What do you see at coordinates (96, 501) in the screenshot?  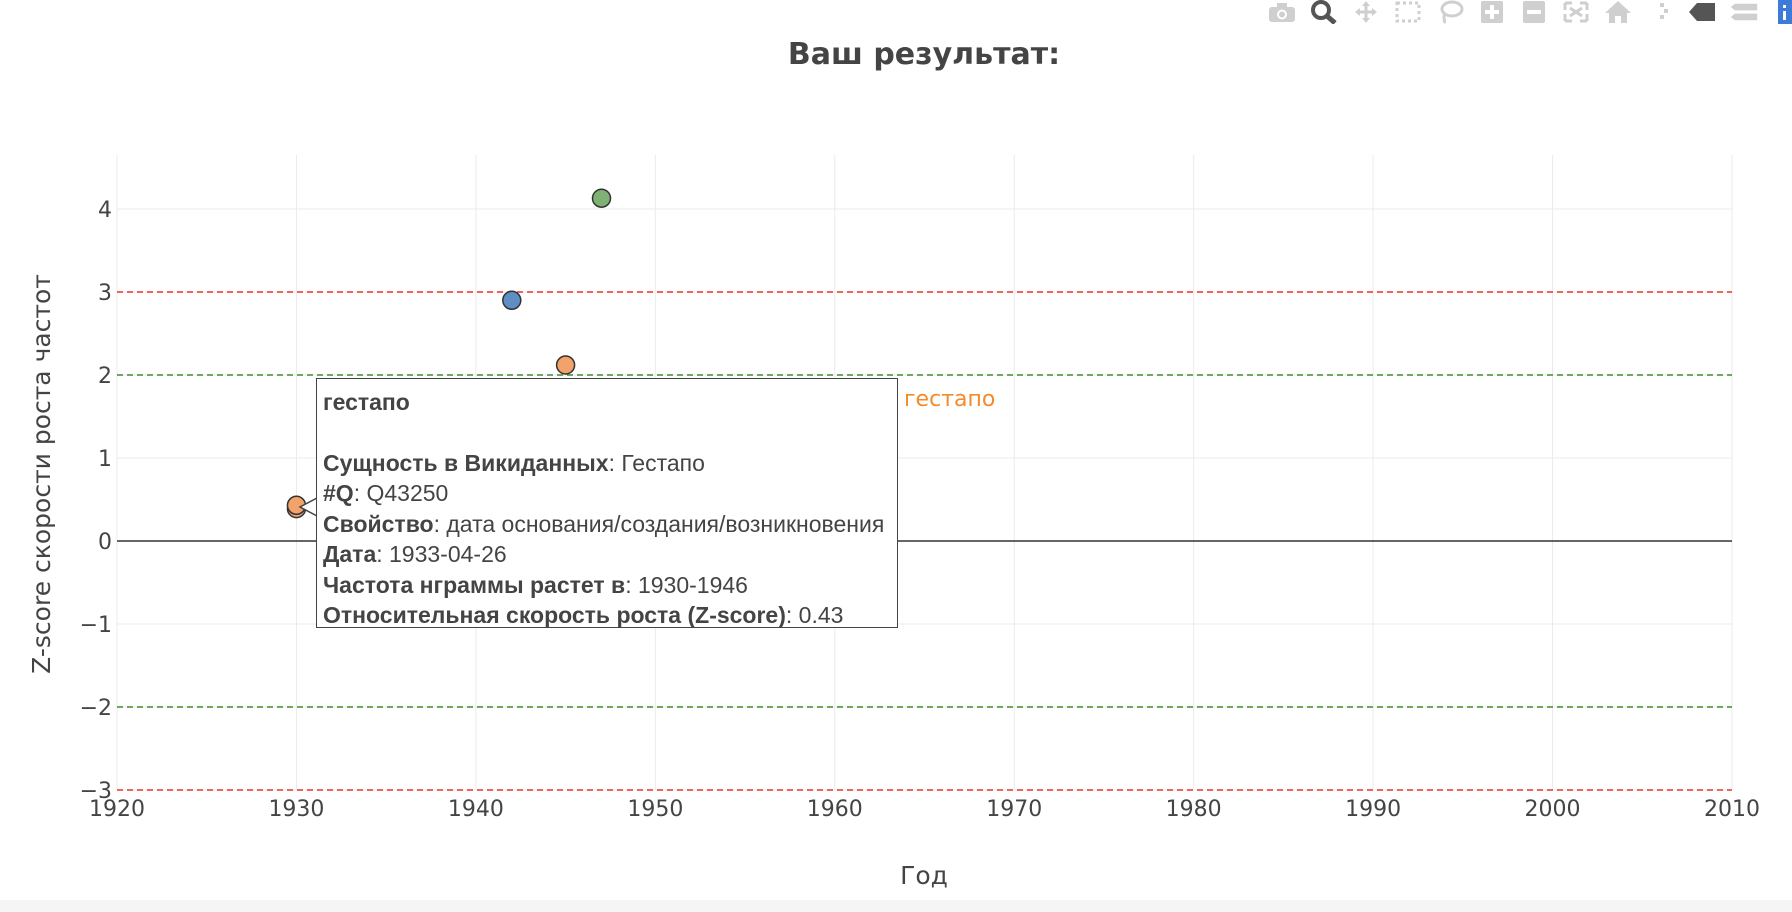 I see `y-tick-labels: 4 3 2 1 0 −1 −2 −3` at bounding box center [96, 501].